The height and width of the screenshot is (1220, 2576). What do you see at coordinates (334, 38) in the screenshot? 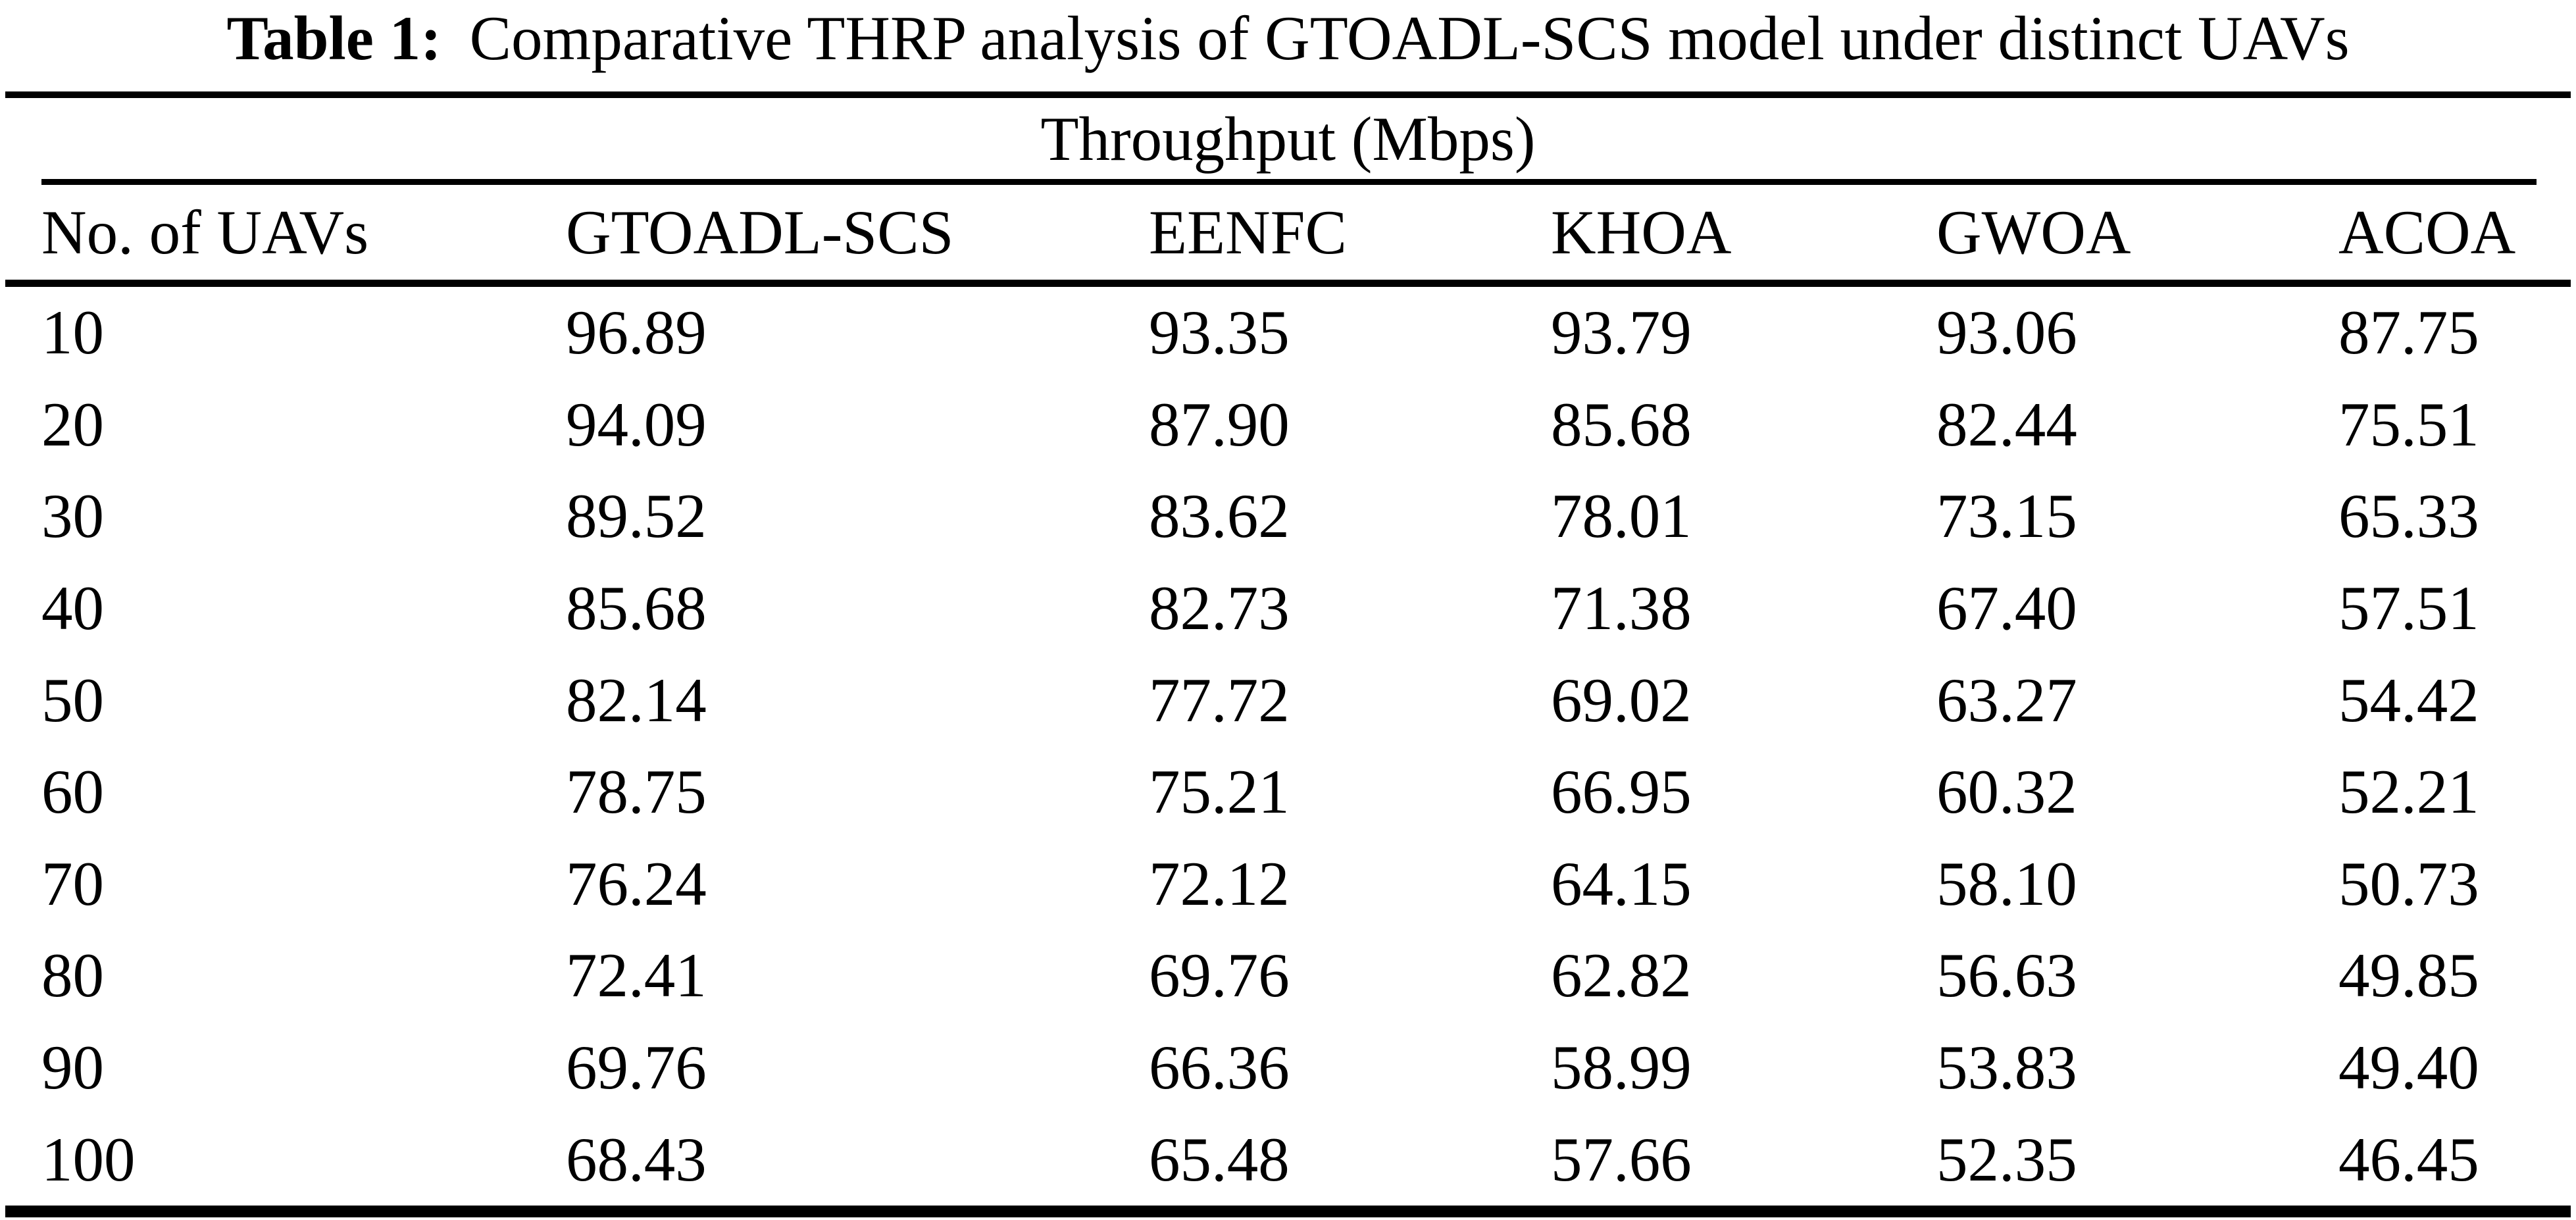
I see `table-caption-label: Table 1:` at bounding box center [334, 38].